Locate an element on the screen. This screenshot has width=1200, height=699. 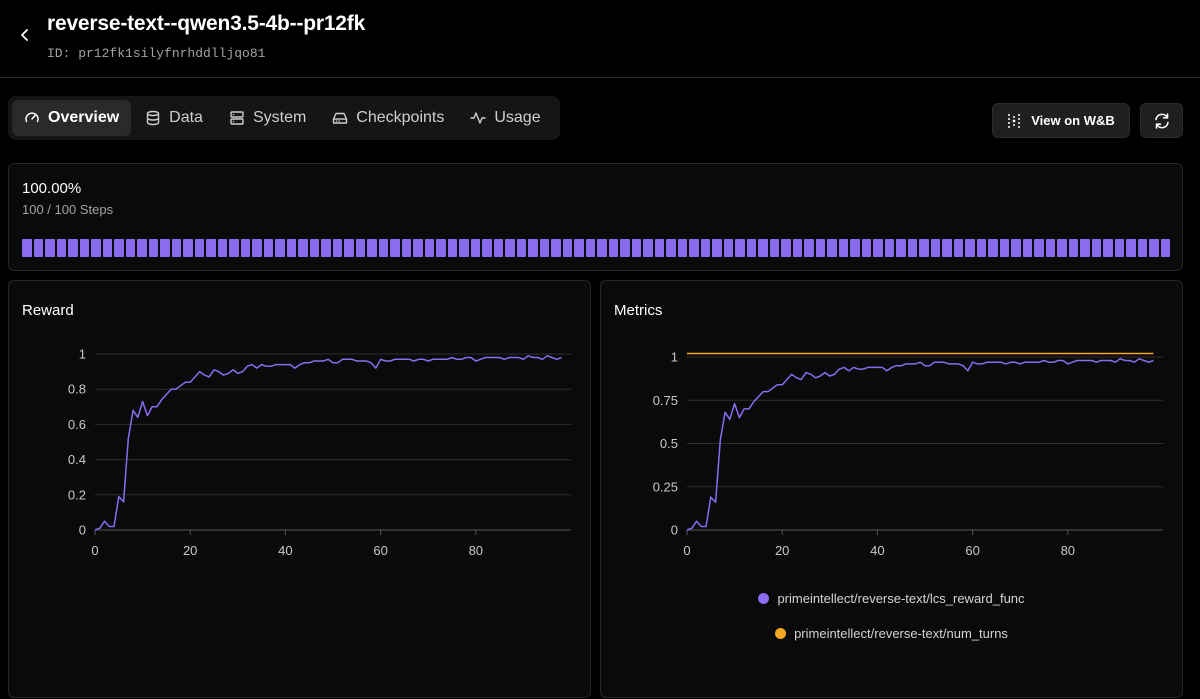
y-tick-label: 0.2 is located at coordinates (77, 494).